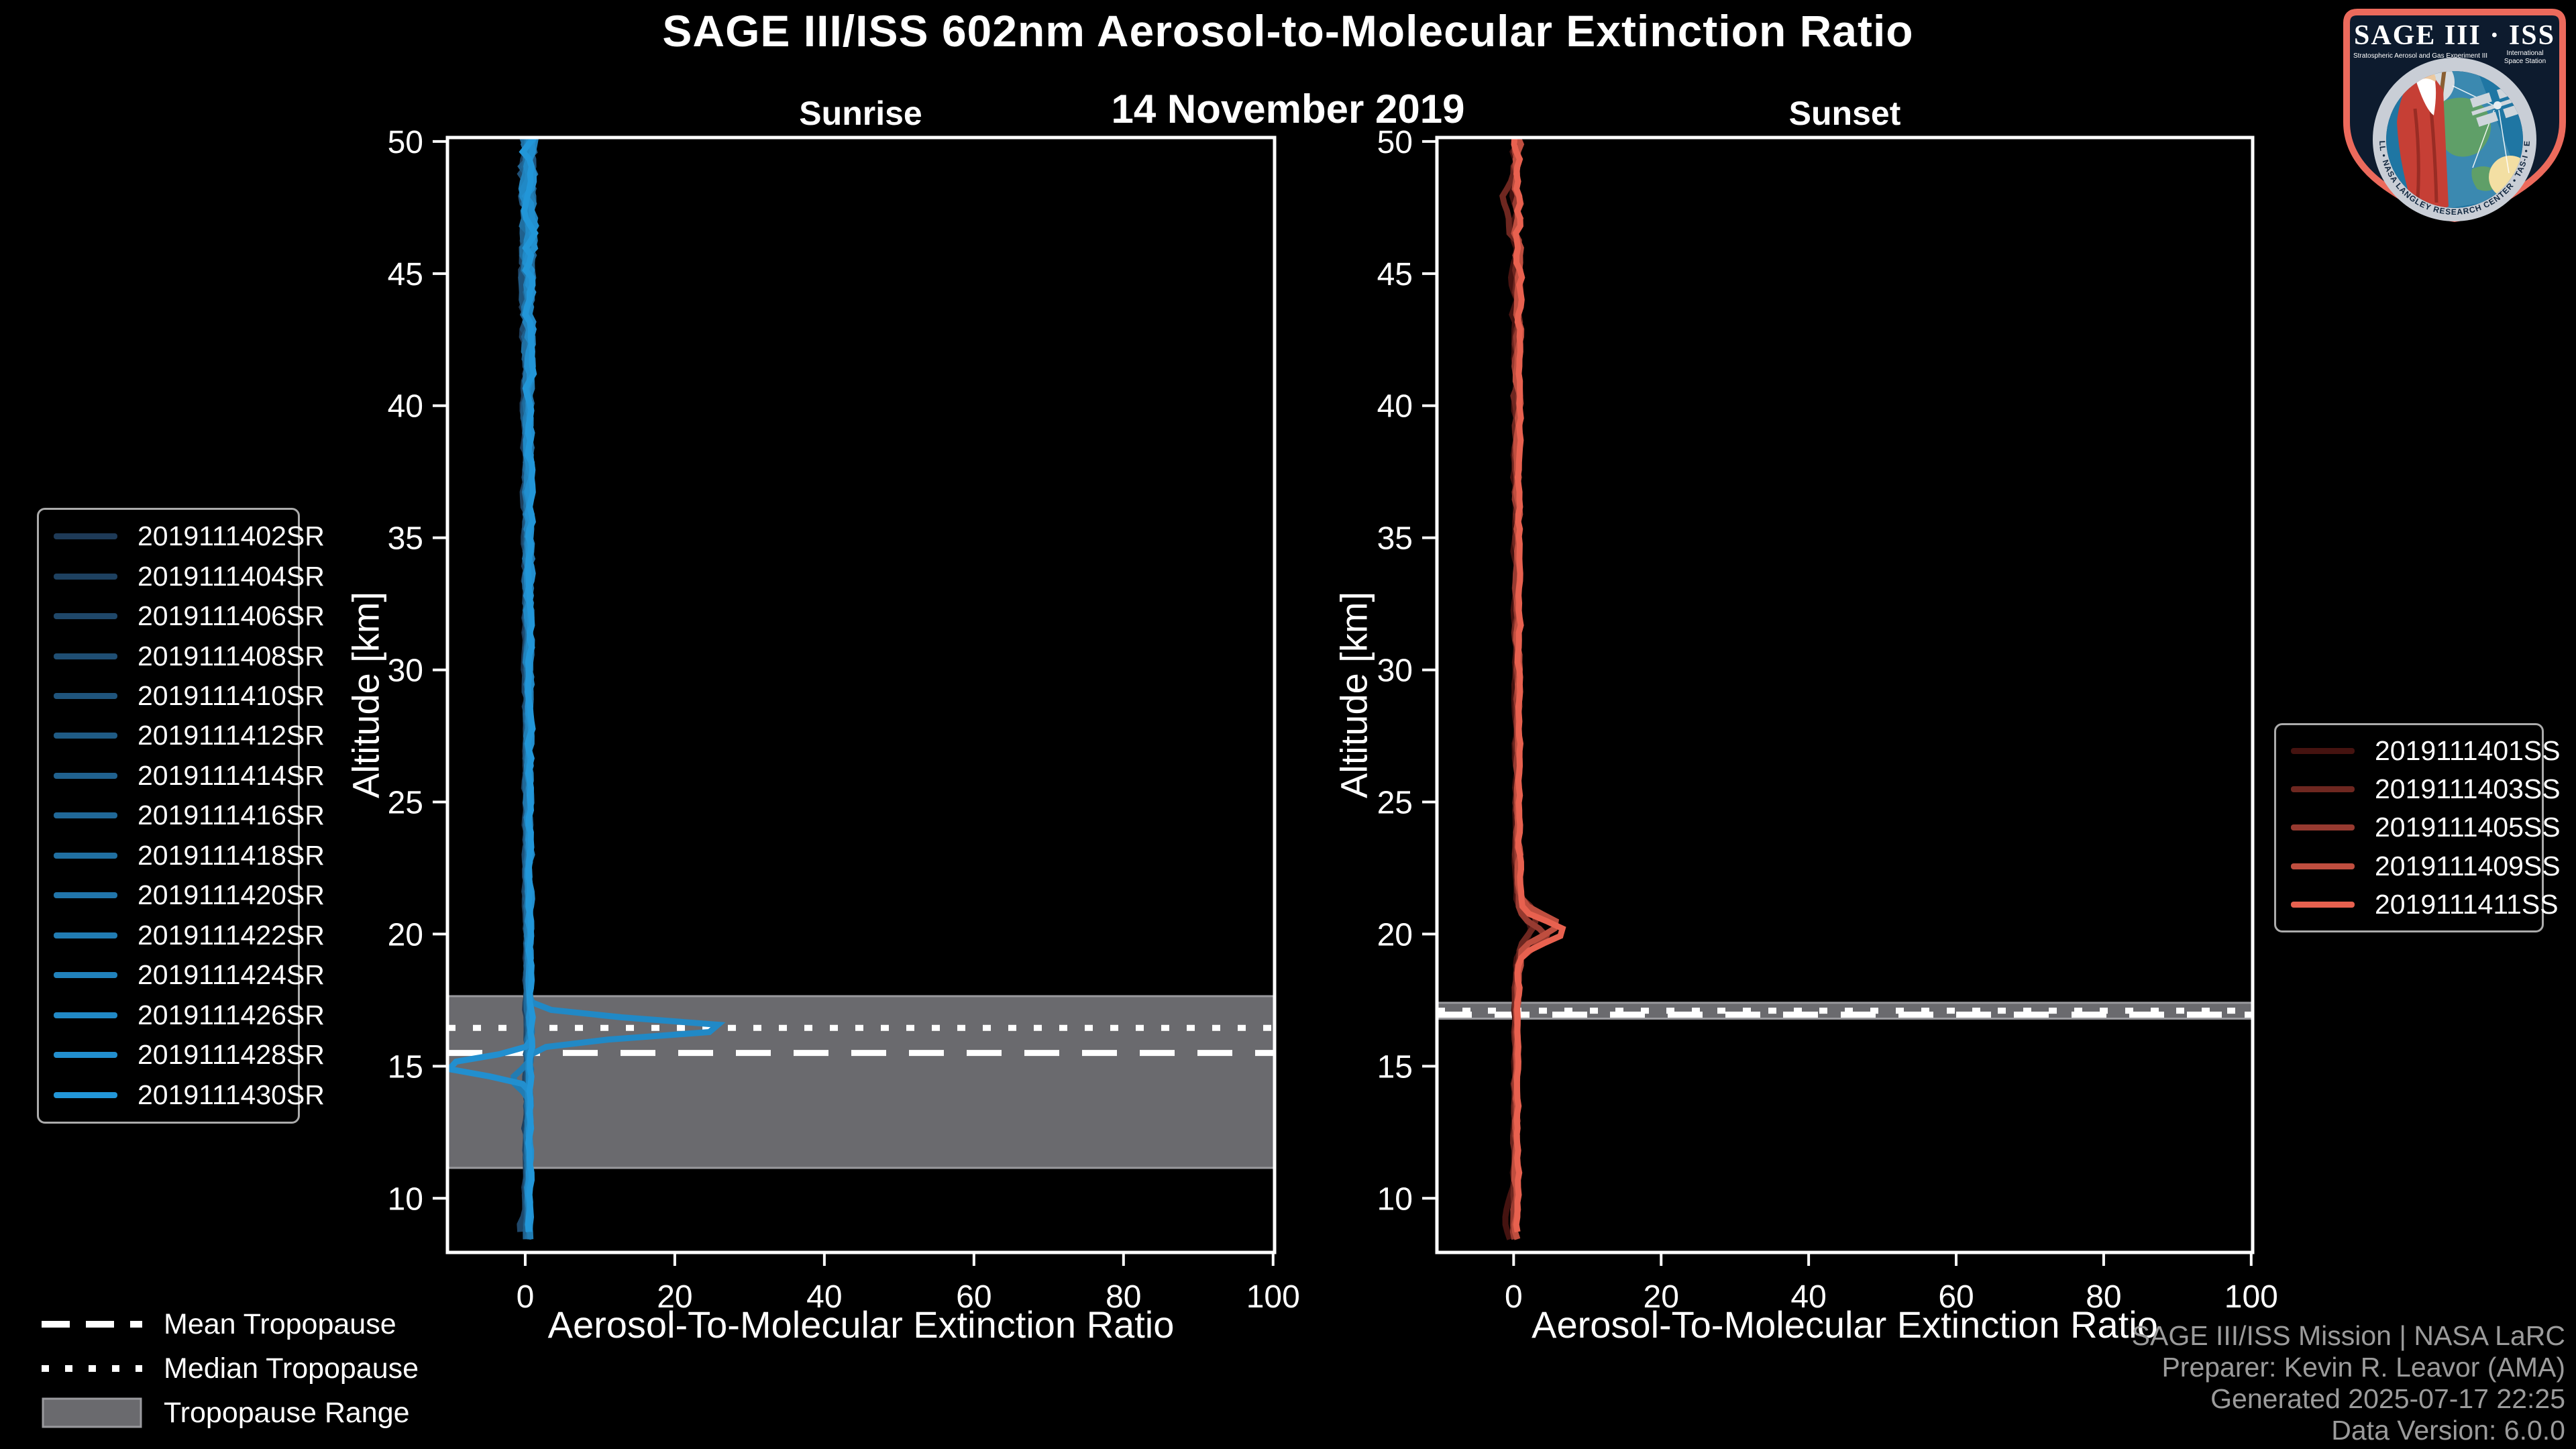 The height and width of the screenshot is (1449, 2576). What do you see at coordinates (2426, 789) in the screenshot?
I see `legend-item-2019111403SS: 2019111403SS` at bounding box center [2426, 789].